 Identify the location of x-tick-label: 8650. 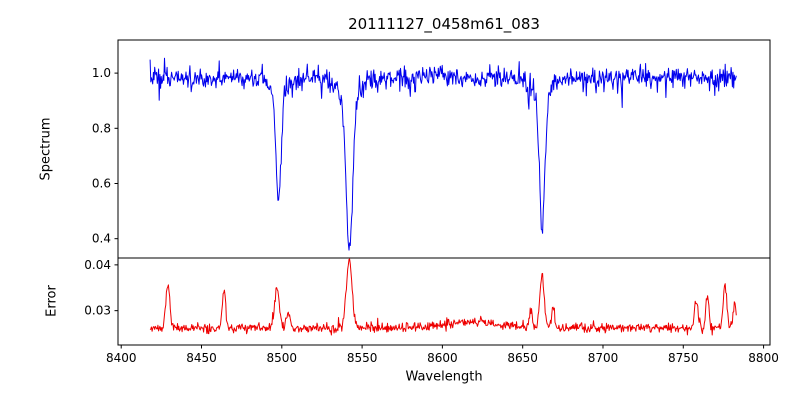
(522, 358).